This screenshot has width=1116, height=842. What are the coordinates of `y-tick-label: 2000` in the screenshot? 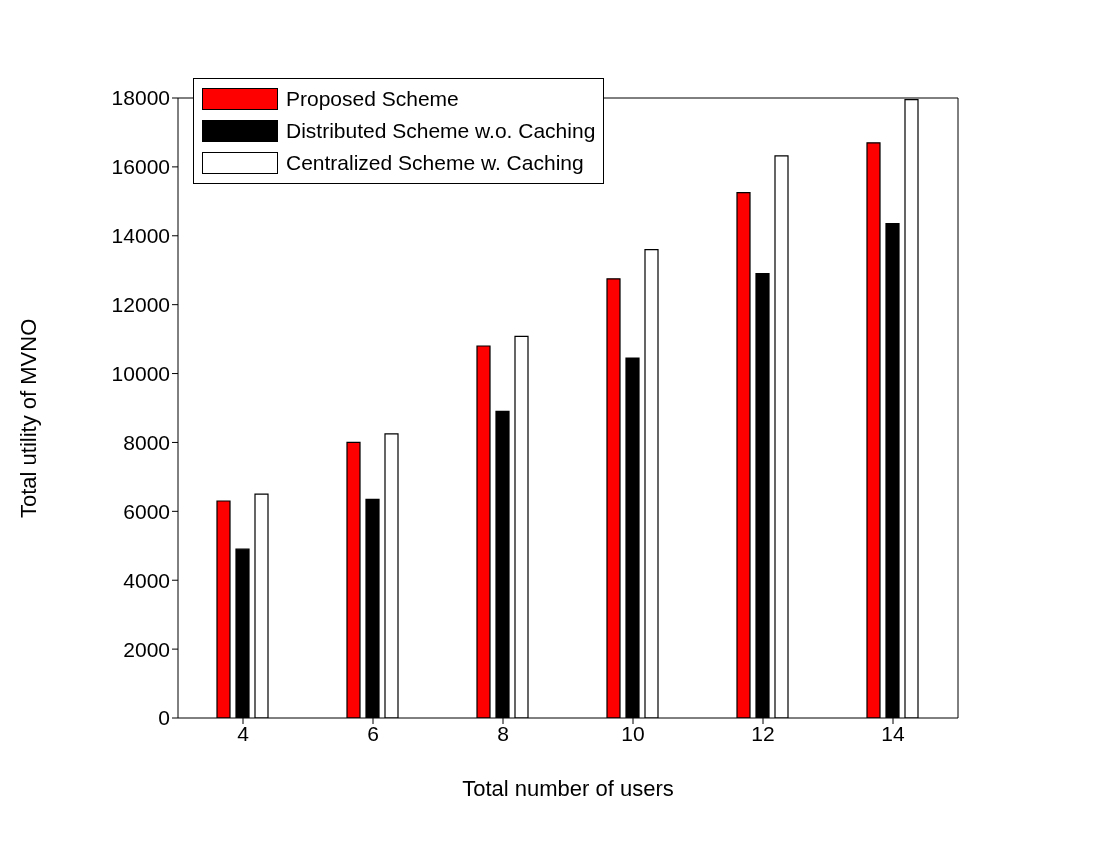 It's located at (146, 649).